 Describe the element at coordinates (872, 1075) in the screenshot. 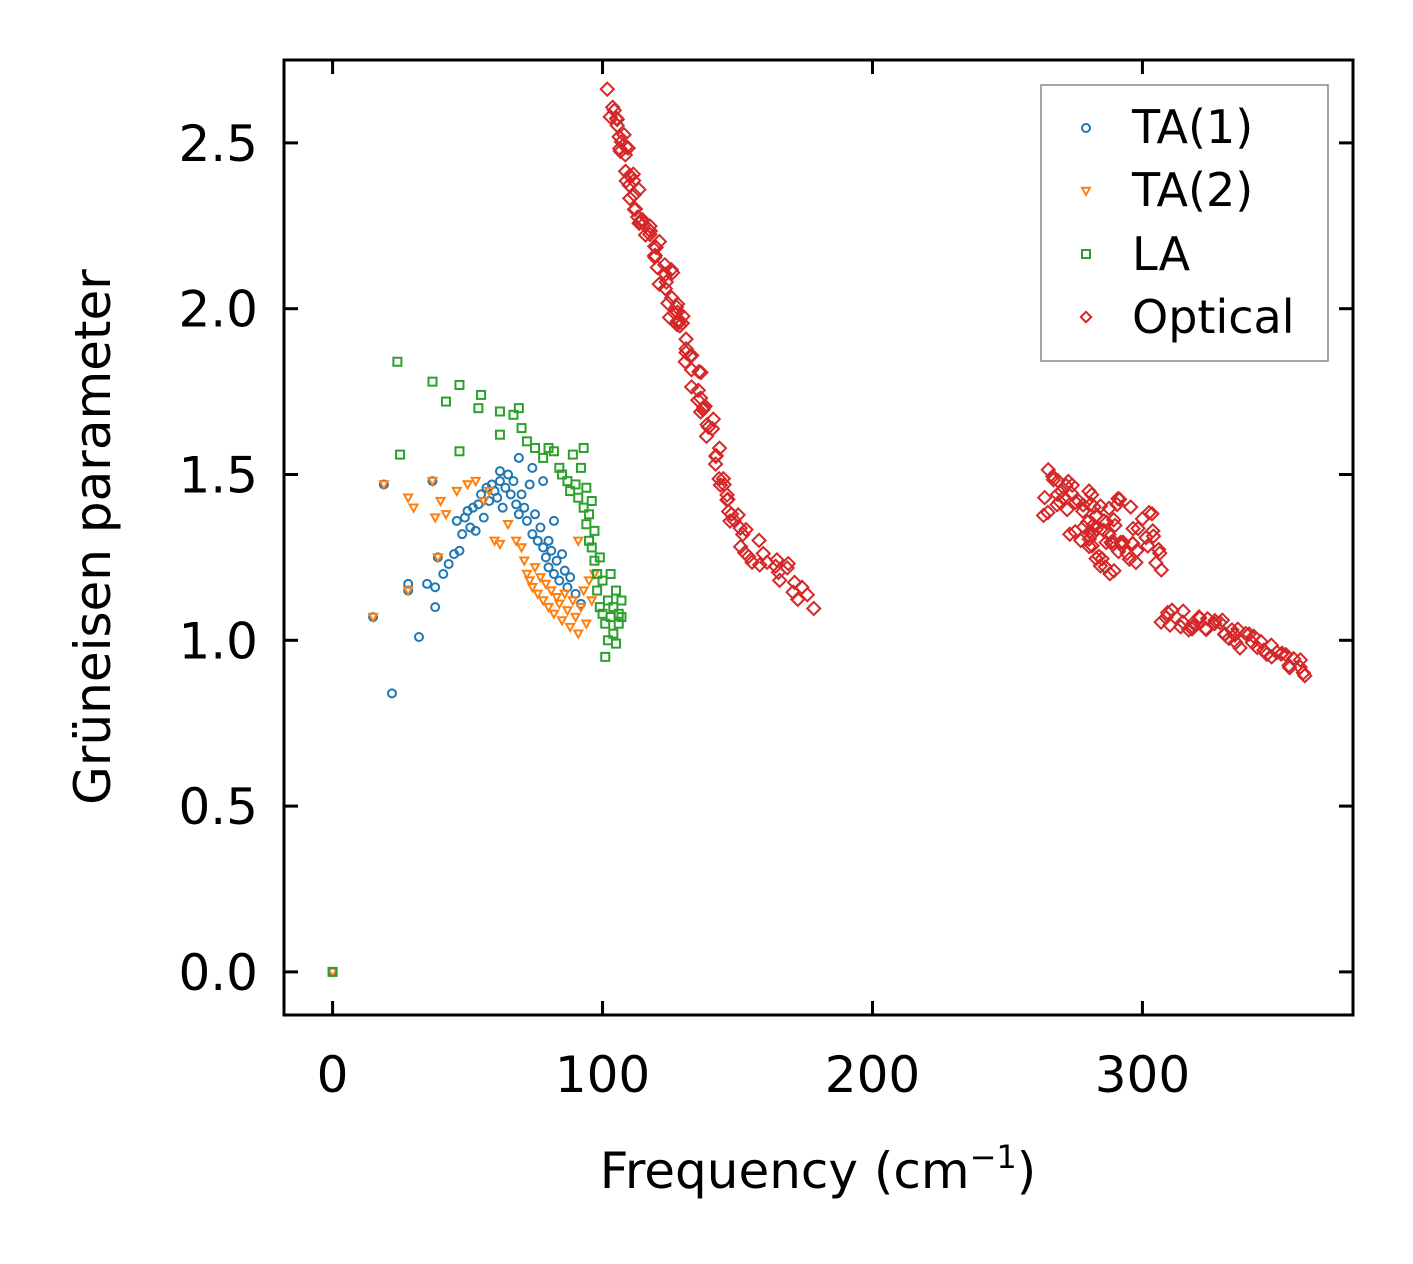

I see `x-tick-label: 200` at that location.